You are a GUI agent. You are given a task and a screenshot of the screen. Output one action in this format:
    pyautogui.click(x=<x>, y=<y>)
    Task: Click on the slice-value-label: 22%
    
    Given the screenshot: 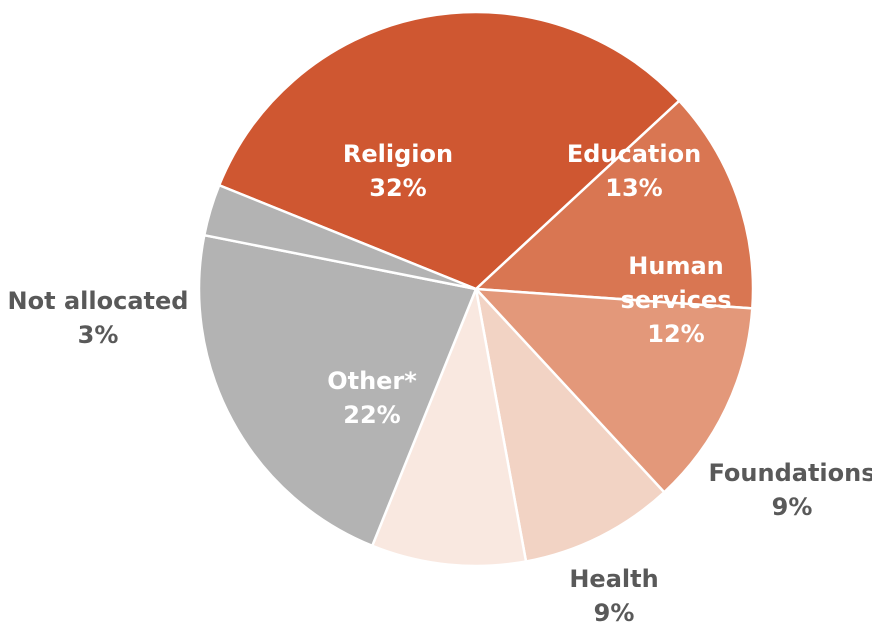 What is the action you would take?
    pyautogui.click(x=371, y=415)
    